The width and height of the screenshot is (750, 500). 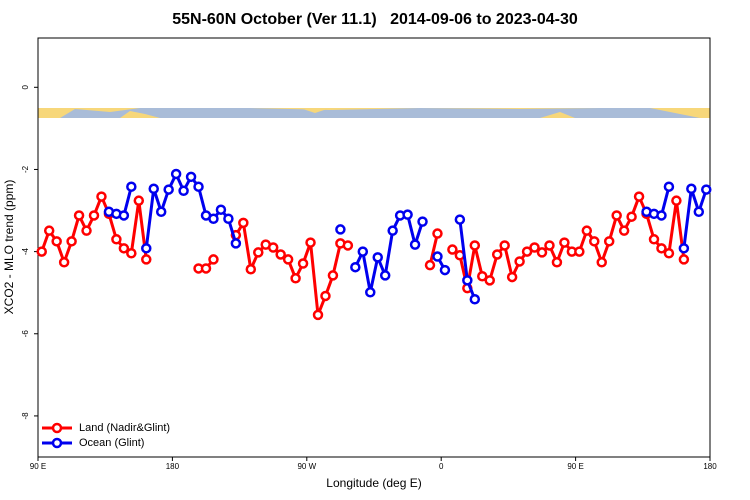 What do you see at coordinates (374, 113) in the screenshot?
I see `map-strip` at bounding box center [374, 113].